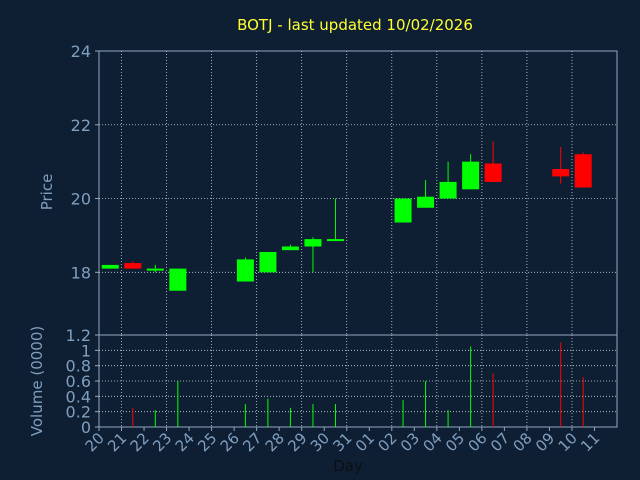  Describe the element at coordinates (355, 25) in the screenshot. I see `chart-title: BOTJ - last updated 10/02/2026` at that location.